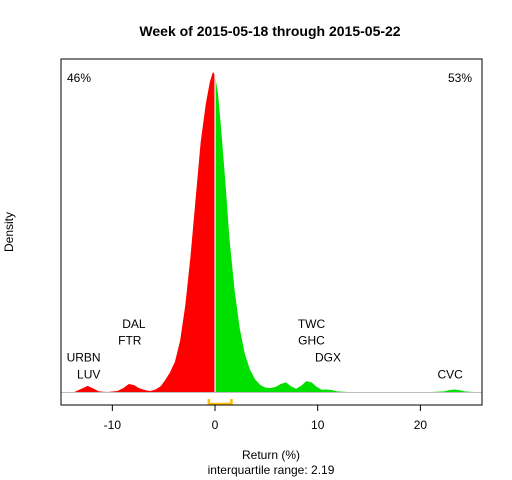 Image resolution: width=512 pixels, height=480 pixels. What do you see at coordinates (328, 358) in the screenshot?
I see `ticker-label-dgx: DGX` at bounding box center [328, 358].